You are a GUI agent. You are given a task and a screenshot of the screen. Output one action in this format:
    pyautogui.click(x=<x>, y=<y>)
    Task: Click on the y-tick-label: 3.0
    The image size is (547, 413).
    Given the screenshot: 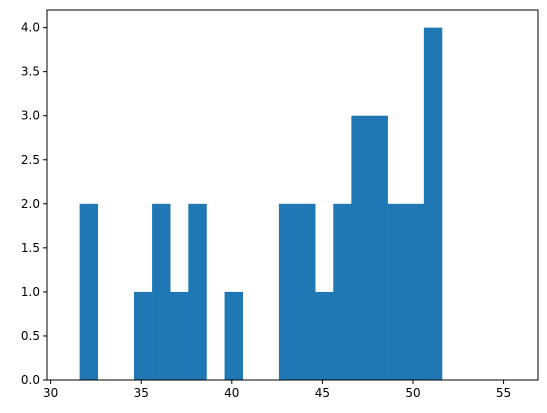 What is the action you would take?
    pyautogui.click(x=30, y=116)
    